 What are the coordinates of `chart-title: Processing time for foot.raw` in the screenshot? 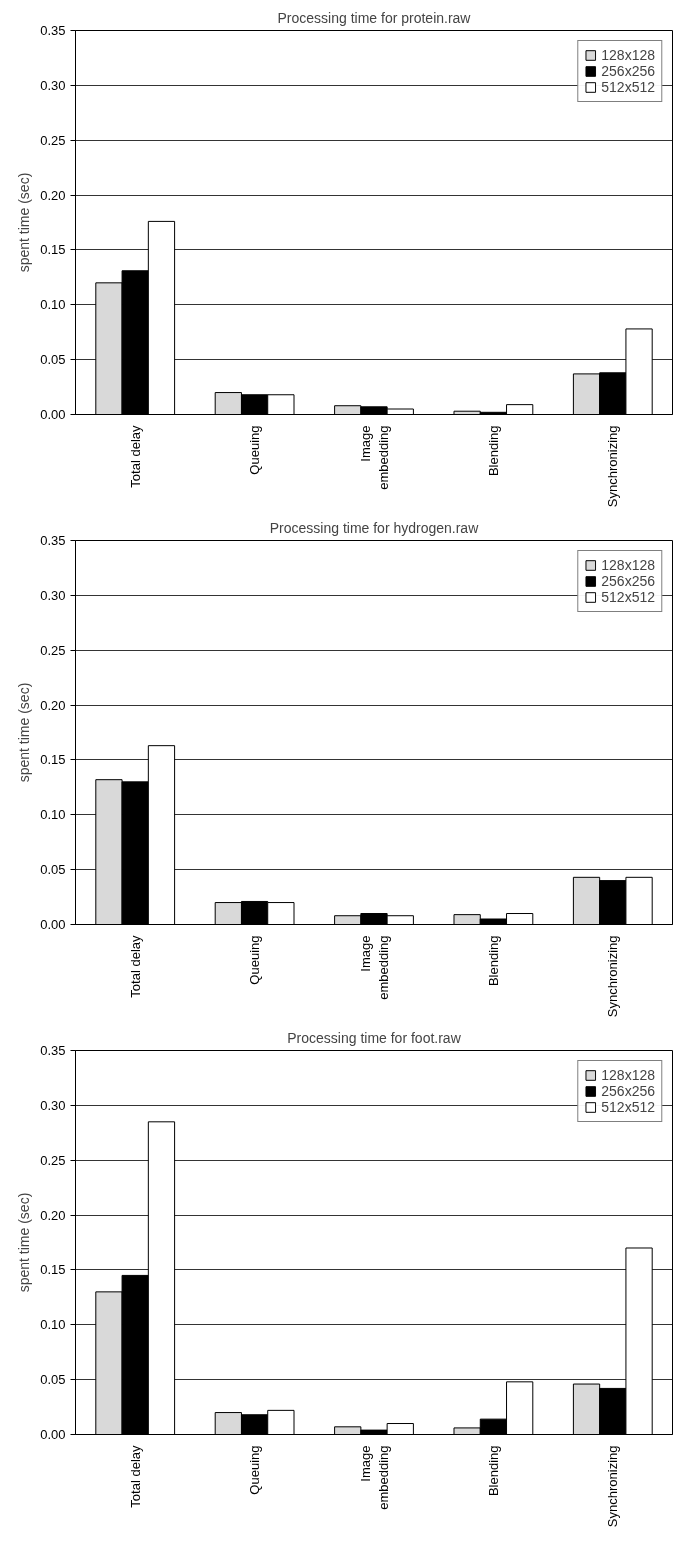 It's located at (374, 1037).